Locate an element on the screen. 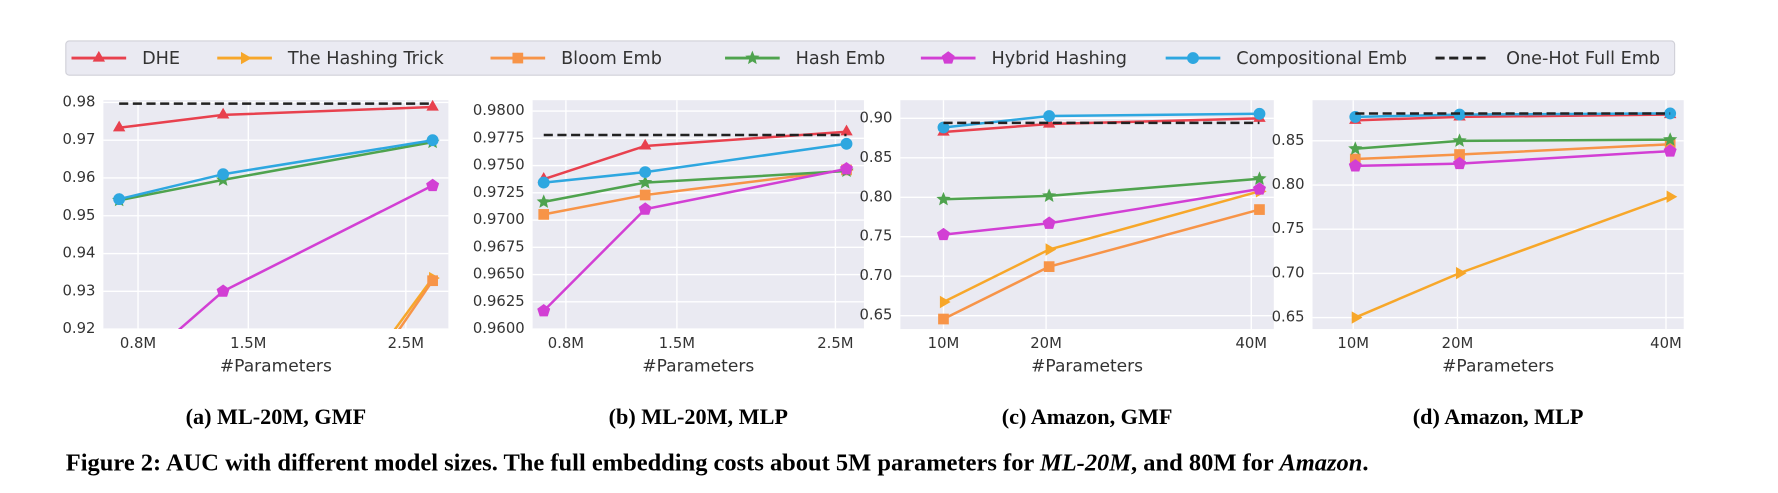 This screenshot has width=1778, height=493. legend-label: The Hashing Trick is located at coordinates (366, 59).